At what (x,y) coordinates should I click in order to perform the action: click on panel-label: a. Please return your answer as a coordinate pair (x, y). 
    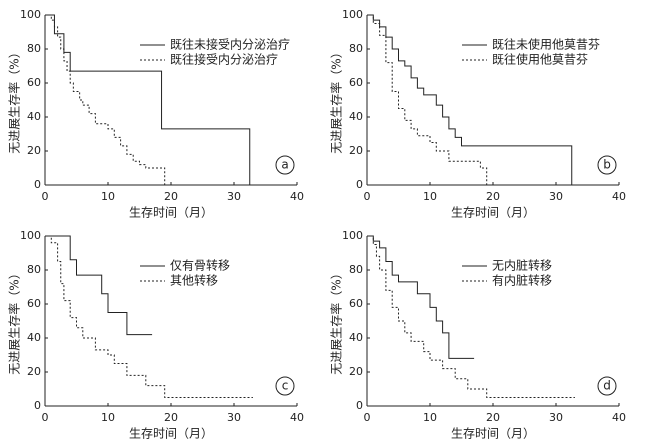
    Looking at the image, I should click on (284, 165).